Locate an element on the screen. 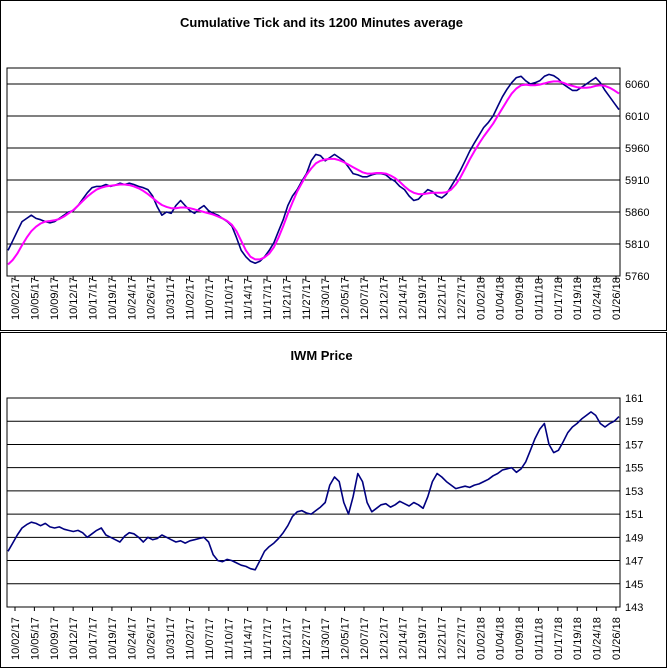  y-tick-label: 159 is located at coordinates (634, 422).